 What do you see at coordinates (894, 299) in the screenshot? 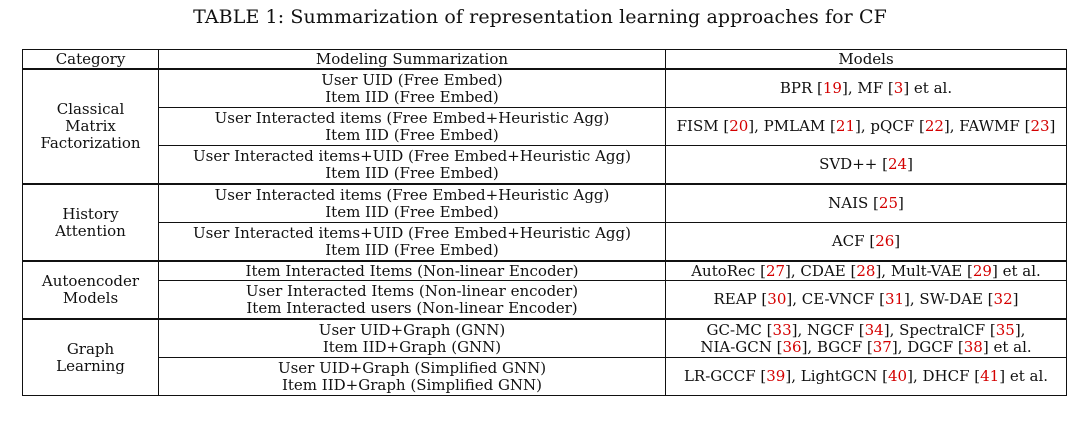
I see `citation-link: 31` at bounding box center [894, 299].